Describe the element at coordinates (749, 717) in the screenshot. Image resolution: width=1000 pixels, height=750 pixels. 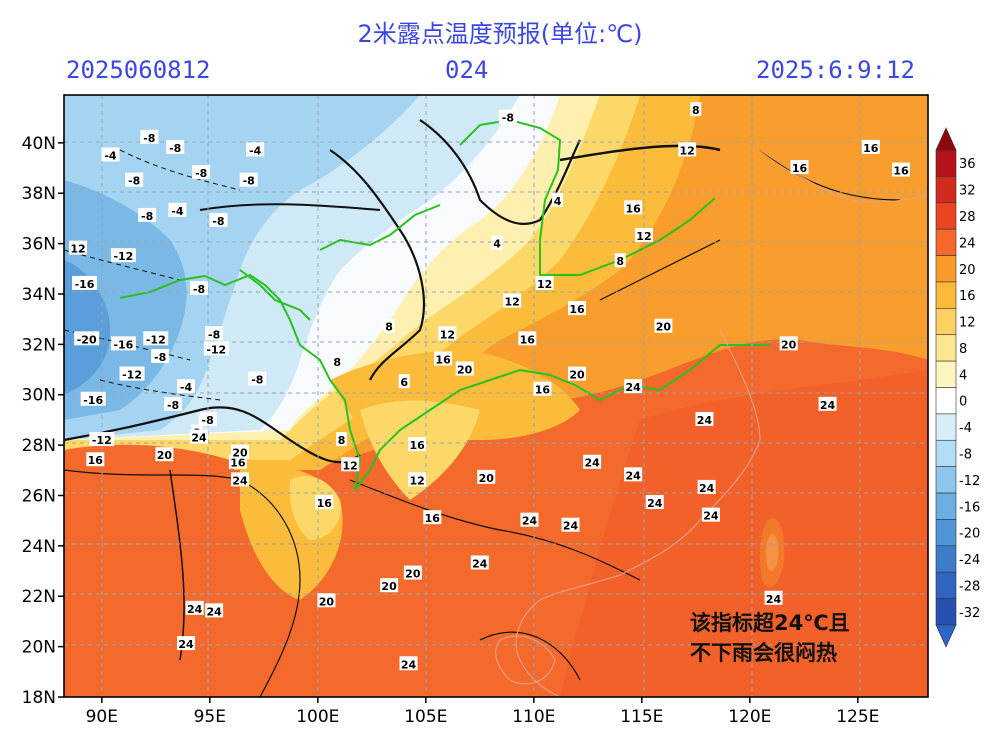
I see `lon-label: 120E` at that location.